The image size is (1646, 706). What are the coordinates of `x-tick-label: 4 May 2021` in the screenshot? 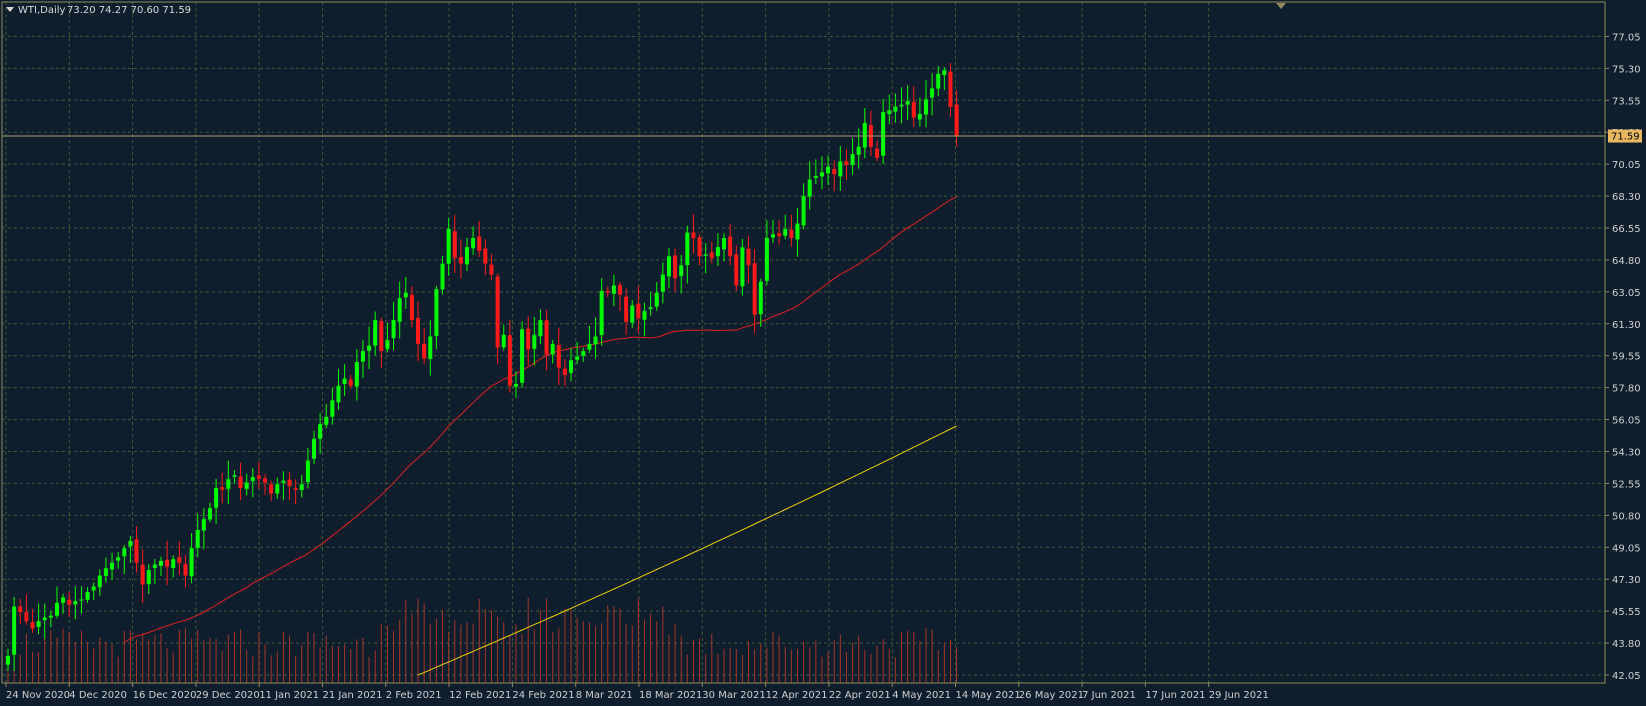 It's located at (921, 695).